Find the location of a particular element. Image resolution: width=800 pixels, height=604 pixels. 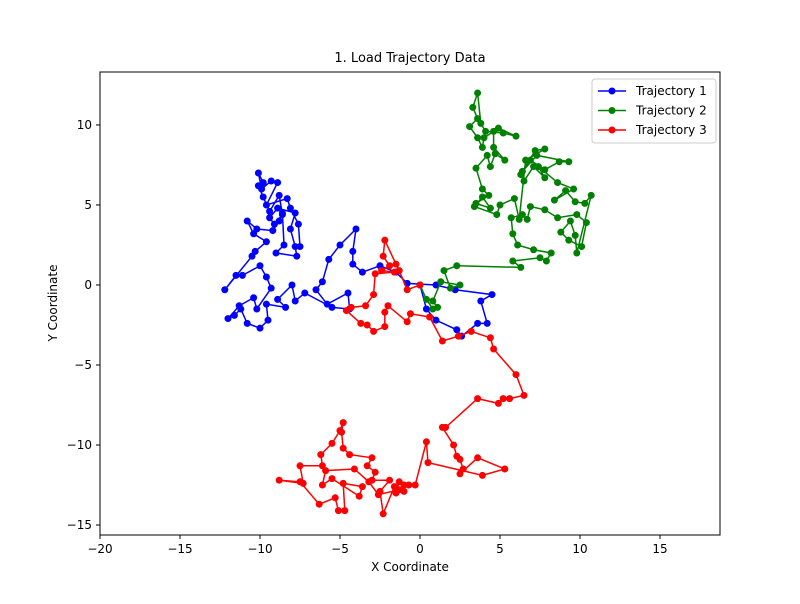

x-tick-label: 5 is located at coordinates (500, 549).